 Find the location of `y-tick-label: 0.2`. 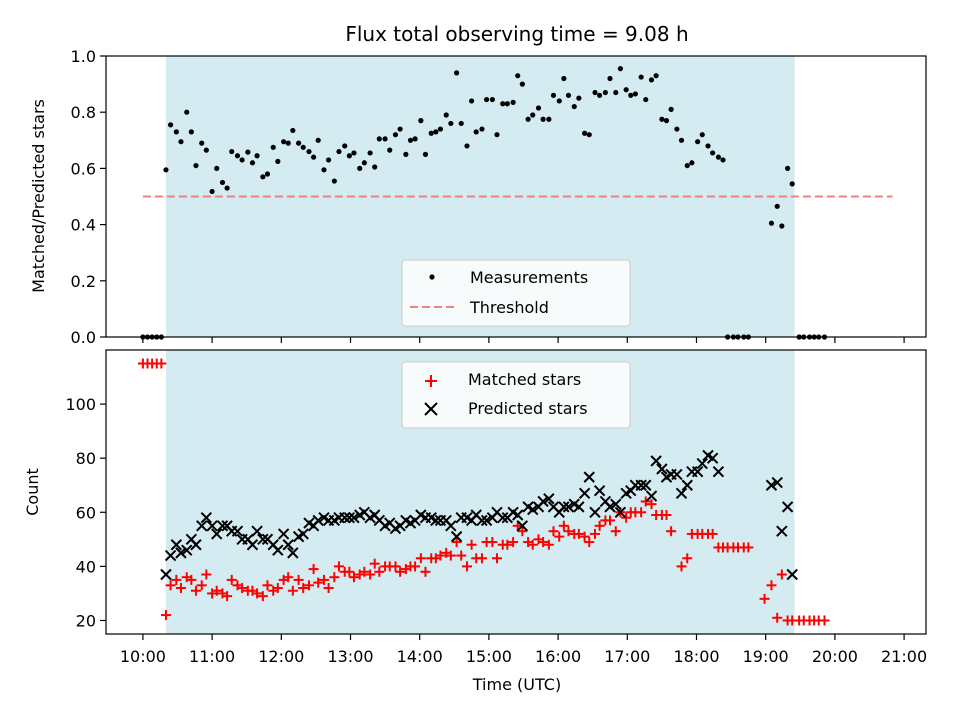

y-tick-label: 0.2 is located at coordinates (83, 281).